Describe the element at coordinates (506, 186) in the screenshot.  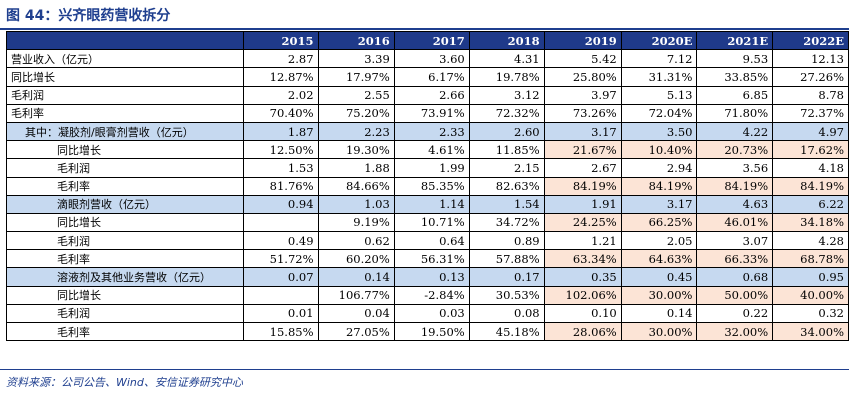
I see `value-cell: 82.63%` at that location.